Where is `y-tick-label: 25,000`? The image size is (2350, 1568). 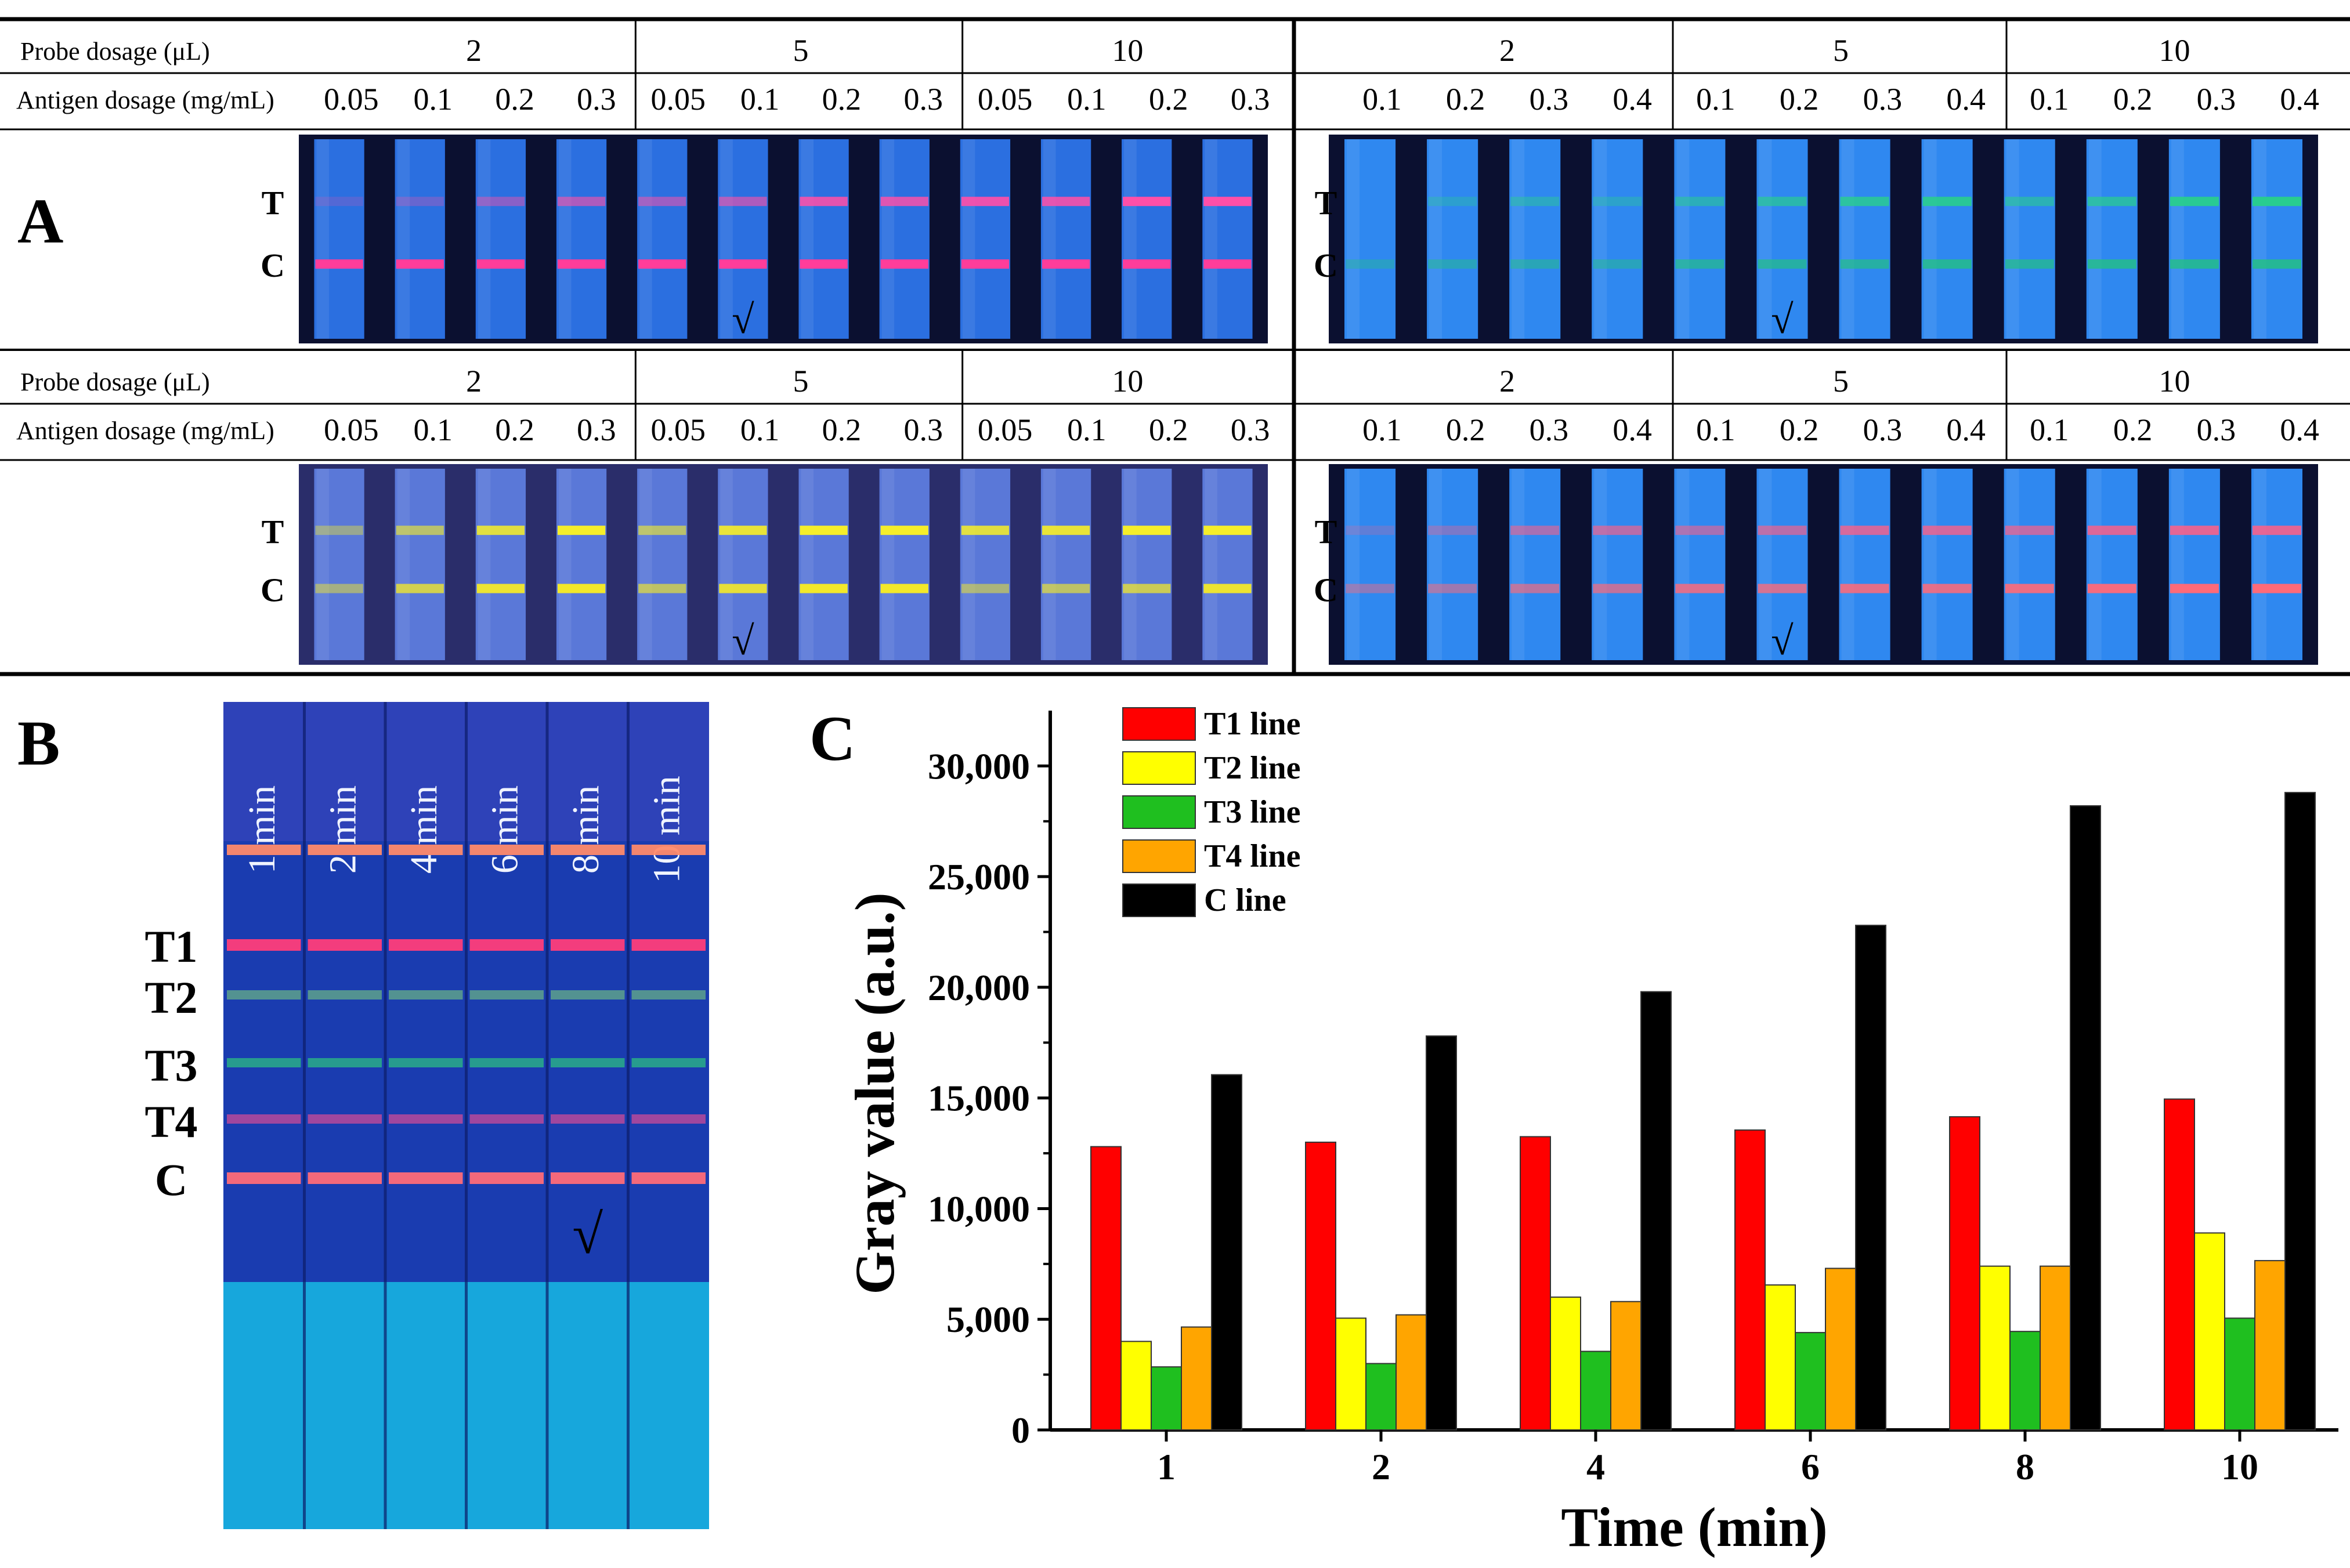
y-tick-label: 25,000 is located at coordinates (979, 876).